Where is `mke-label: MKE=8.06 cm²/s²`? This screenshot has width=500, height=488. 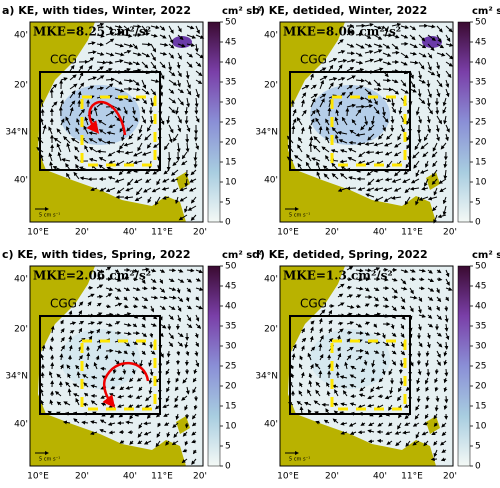
mke-label: MKE=8.06 cm²/s² is located at coordinates (342, 32).